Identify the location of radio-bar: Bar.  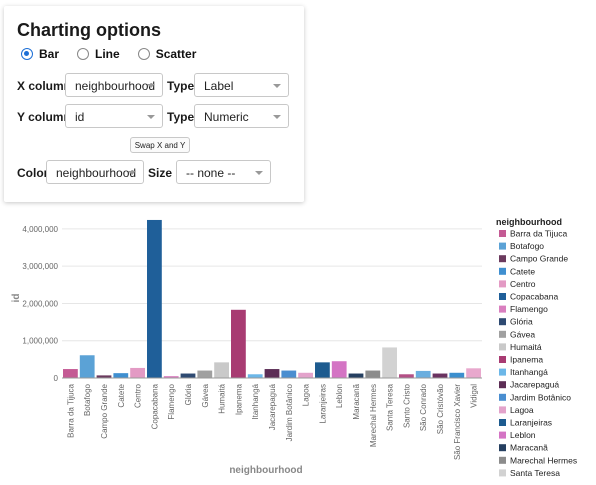
(40, 54).